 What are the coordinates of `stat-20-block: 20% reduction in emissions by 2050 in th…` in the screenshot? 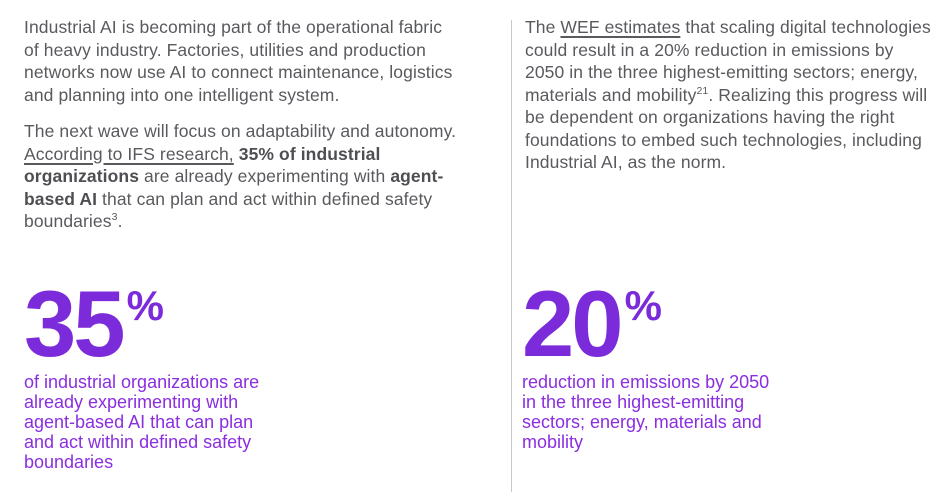 It's located at (657, 362).